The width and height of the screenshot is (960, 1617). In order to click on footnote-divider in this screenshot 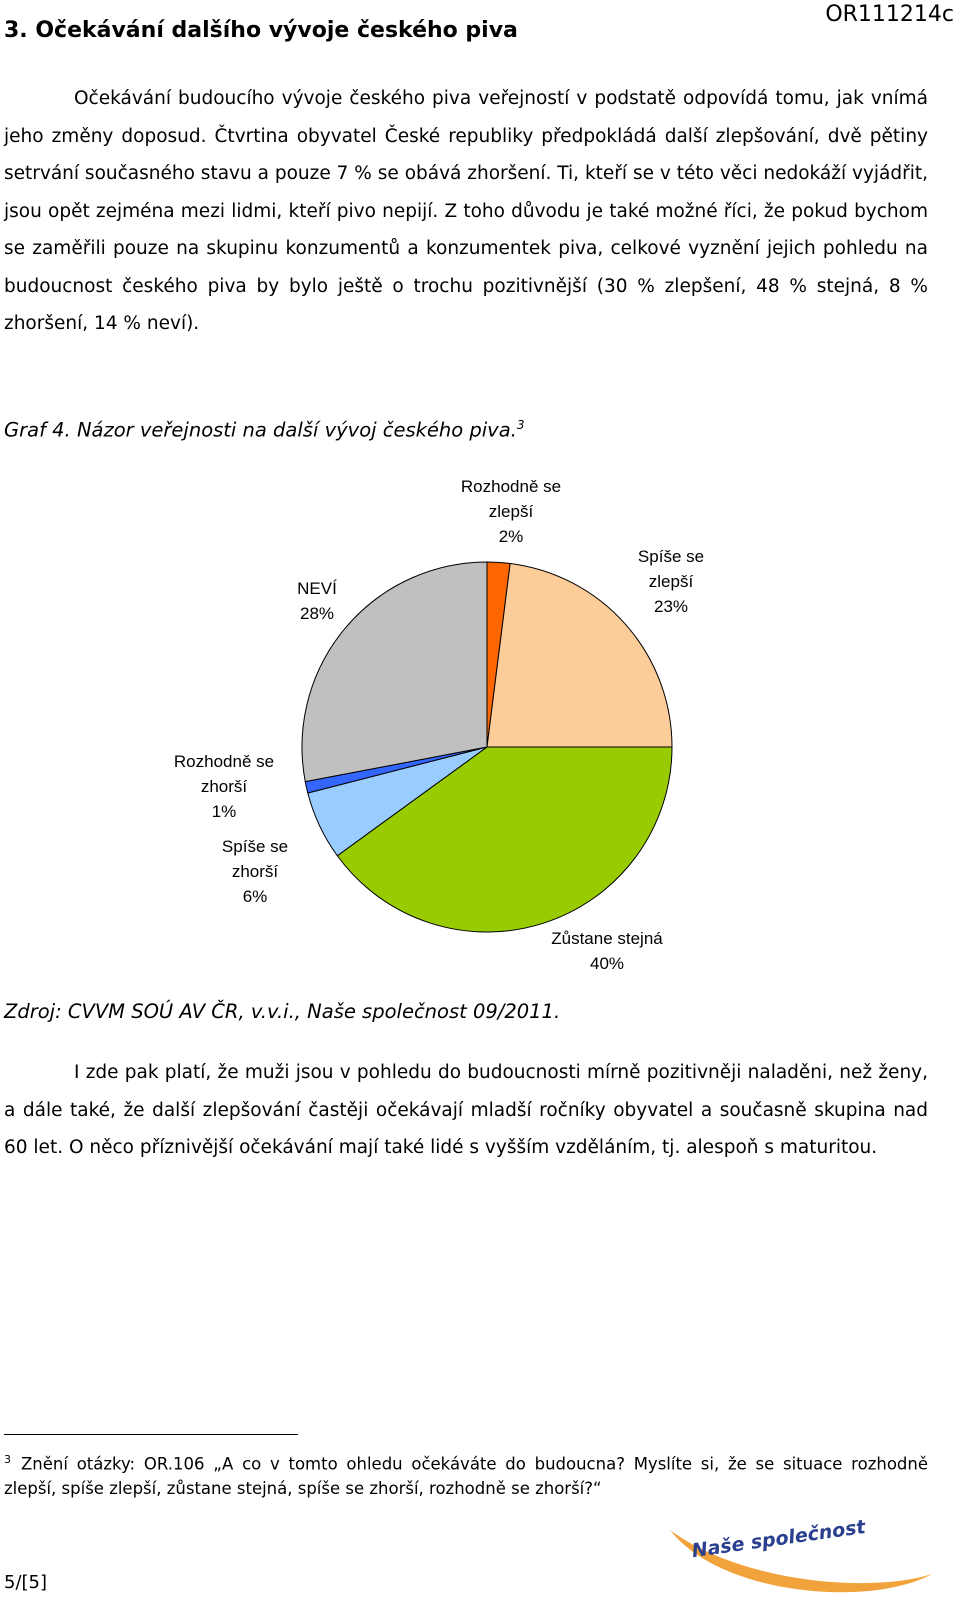, I will do `click(151, 1434)`.